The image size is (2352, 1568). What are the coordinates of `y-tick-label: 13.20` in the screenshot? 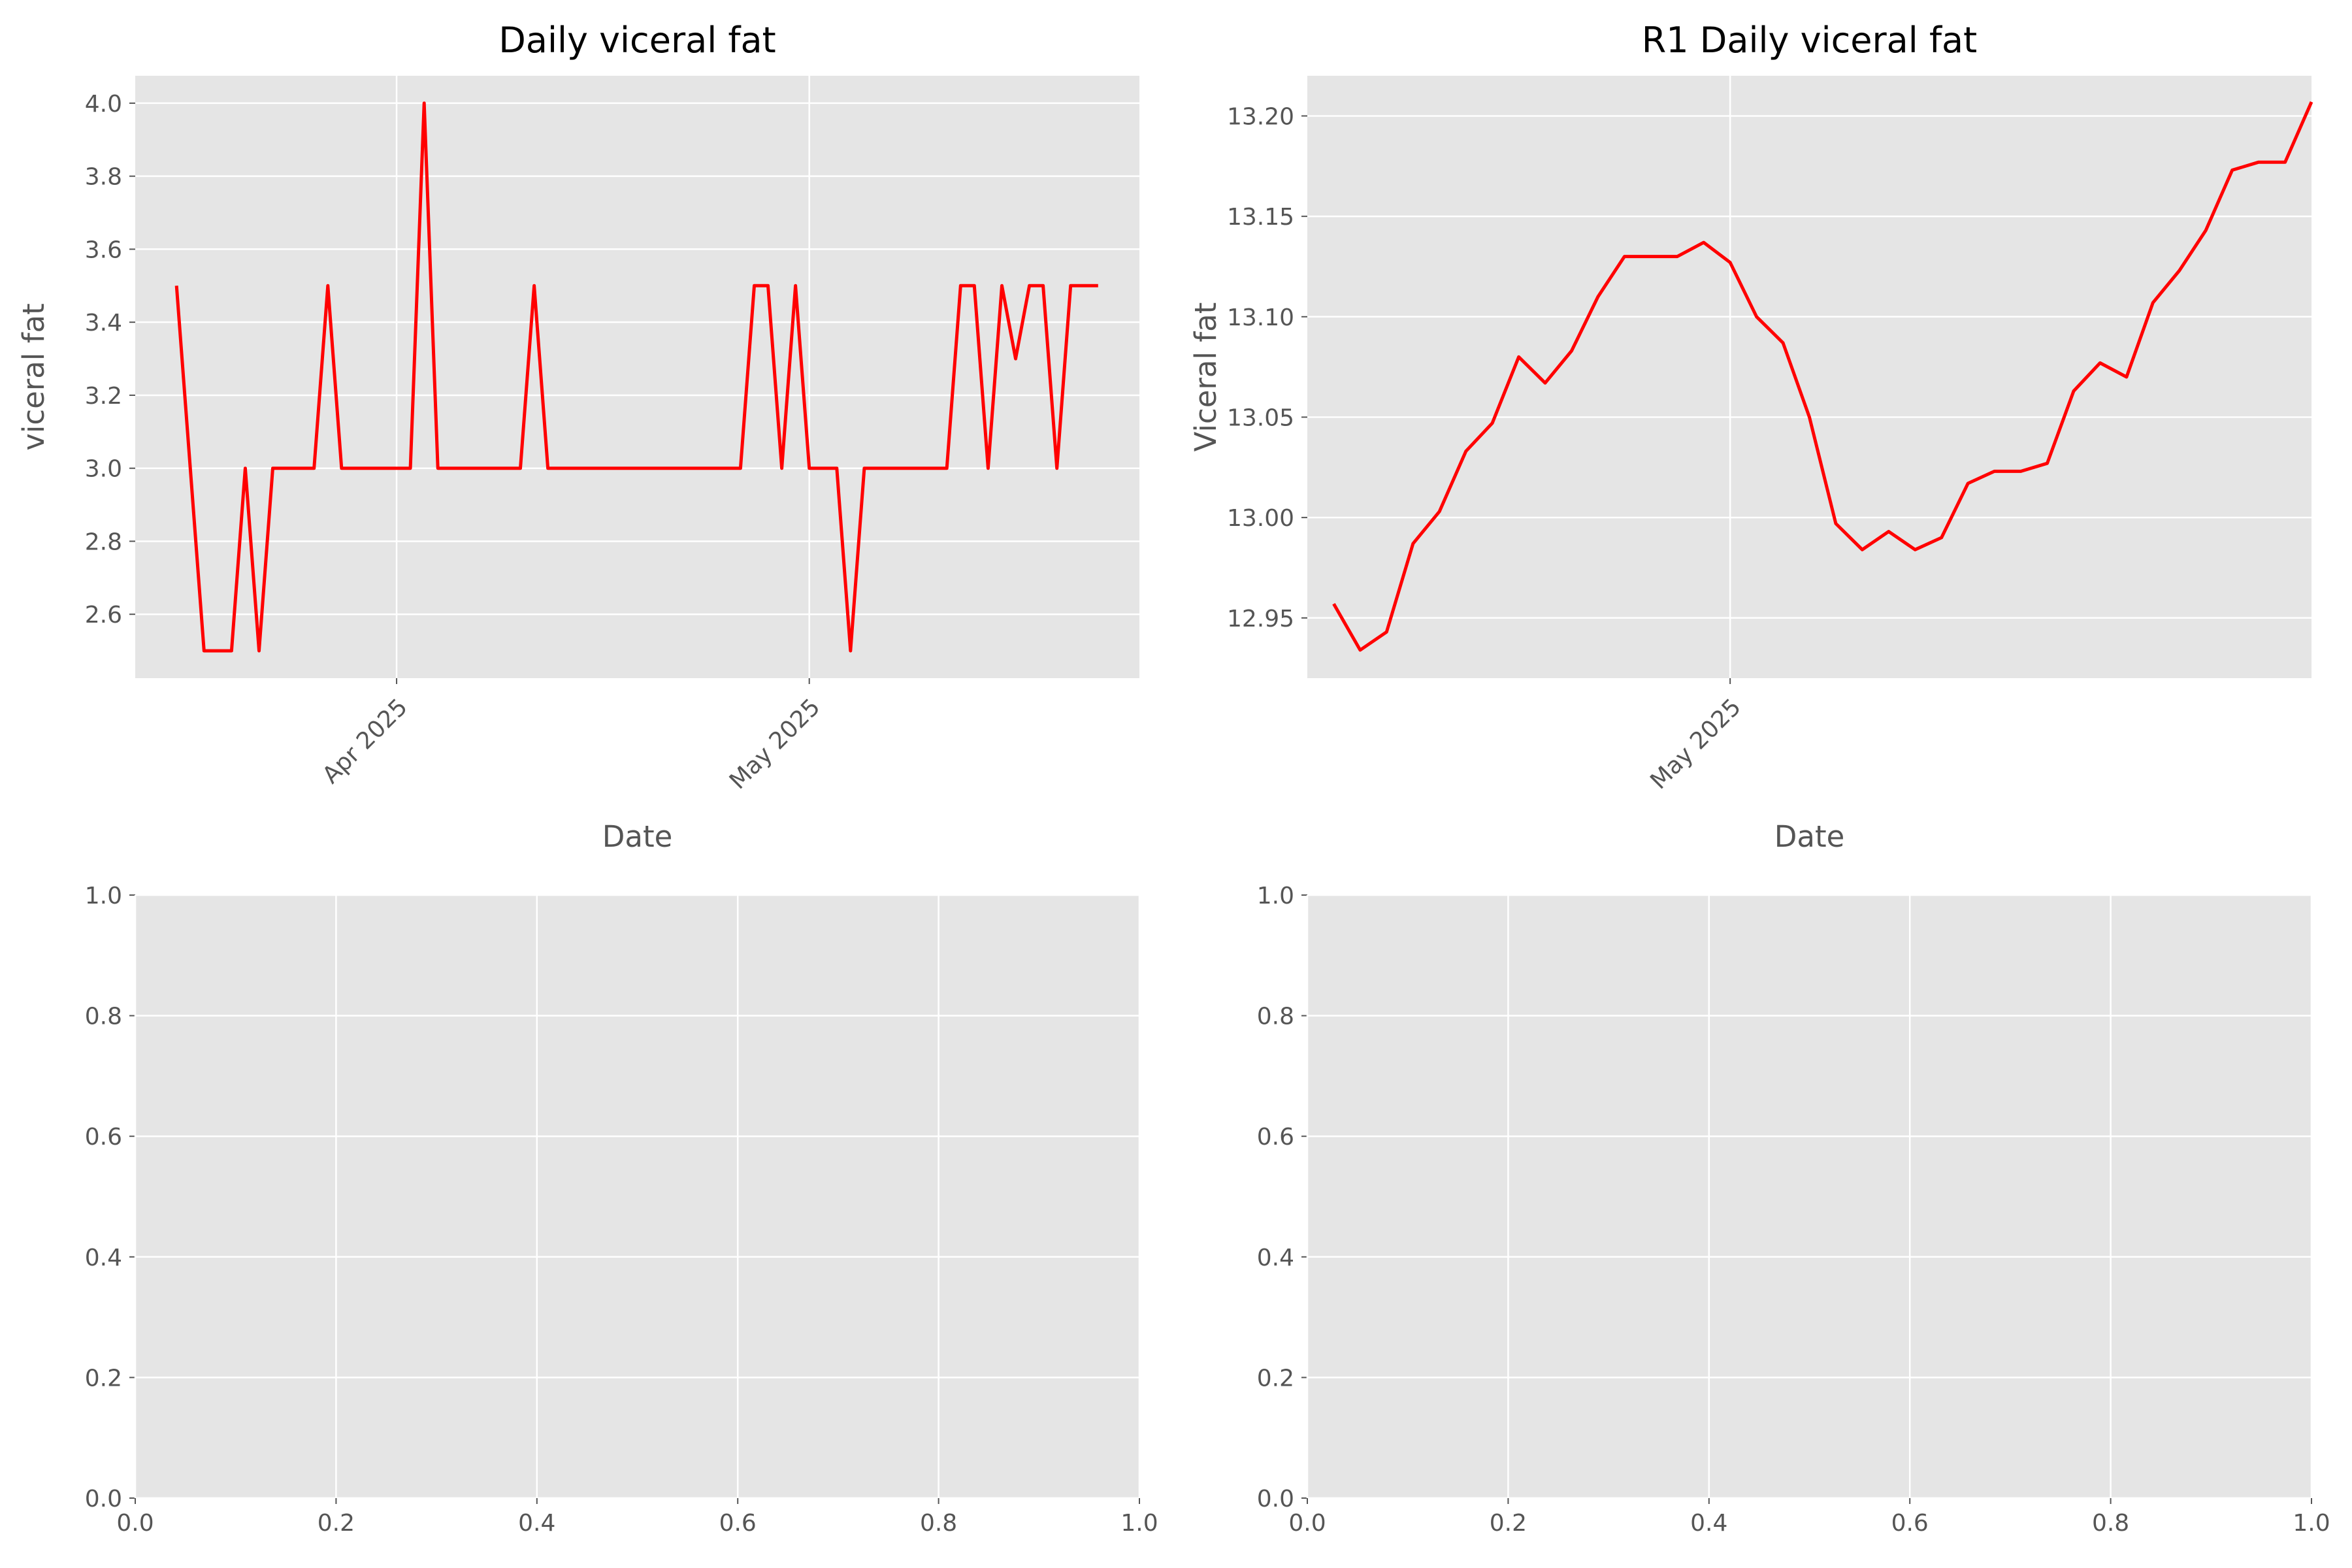 It's located at (1260, 116).